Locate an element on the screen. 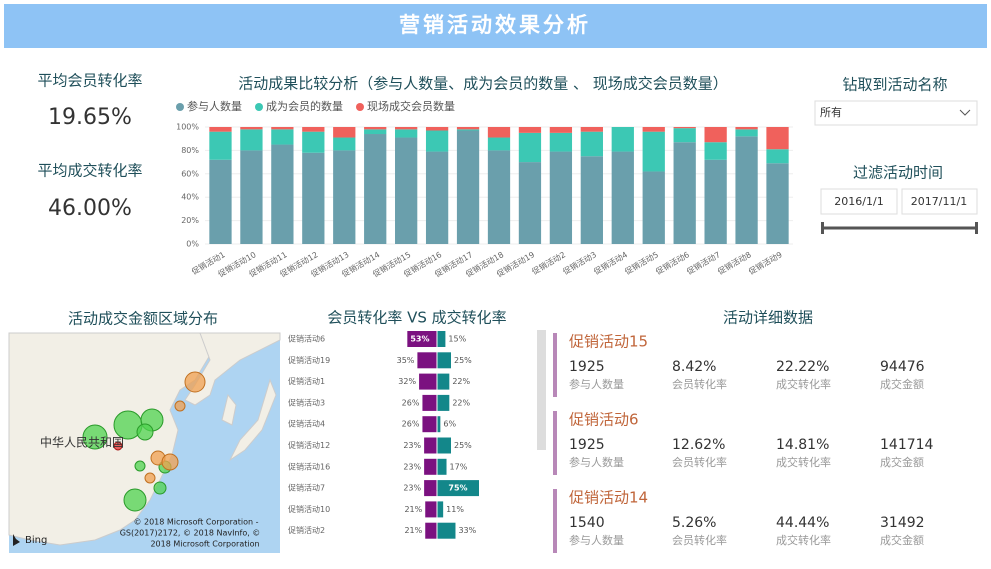 The height and width of the screenshot is (569, 991). card-value: 141714 is located at coordinates (907, 445).